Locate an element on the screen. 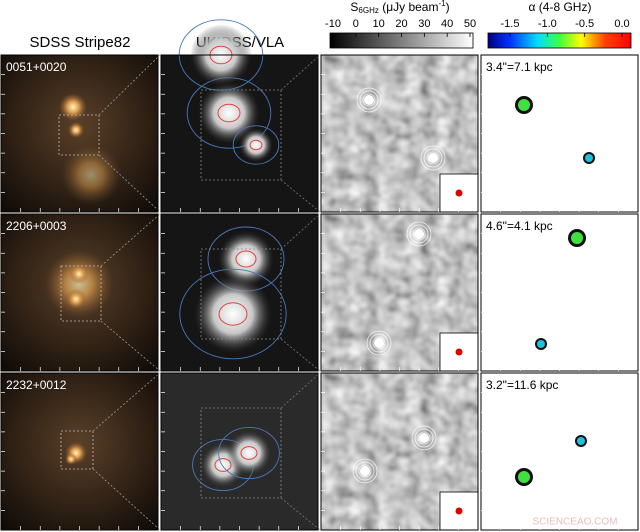 The width and height of the screenshot is (640, 532). alpha-panel: 4.6"=4.1 kpc is located at coordinates (559, 292).